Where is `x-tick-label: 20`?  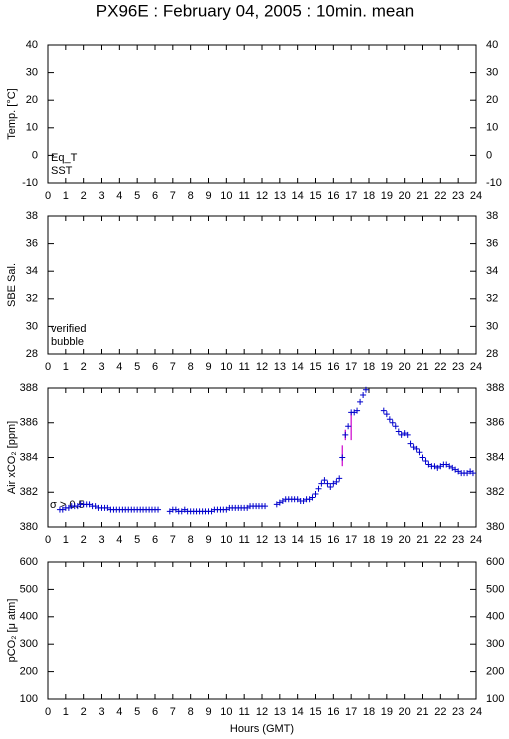 x-tick-label: 20 is located at coordinates (405, 540).